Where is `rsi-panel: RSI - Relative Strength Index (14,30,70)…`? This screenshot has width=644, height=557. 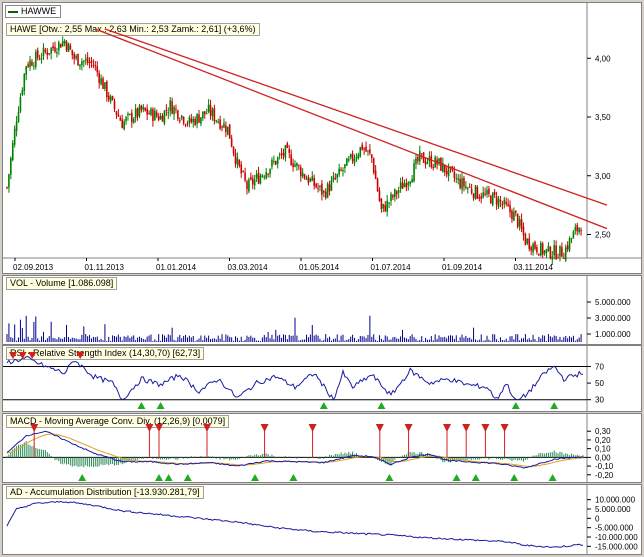
rsi-panel: RSI - Relative Strength Index (14,30,70)… is located at coordinates (322, 378).